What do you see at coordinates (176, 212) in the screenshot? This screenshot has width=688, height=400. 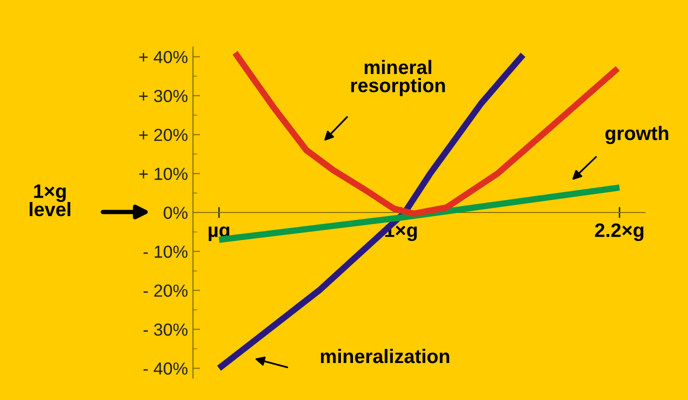 I see `y-tick-label: 0%` at bounding box center [176, 212].